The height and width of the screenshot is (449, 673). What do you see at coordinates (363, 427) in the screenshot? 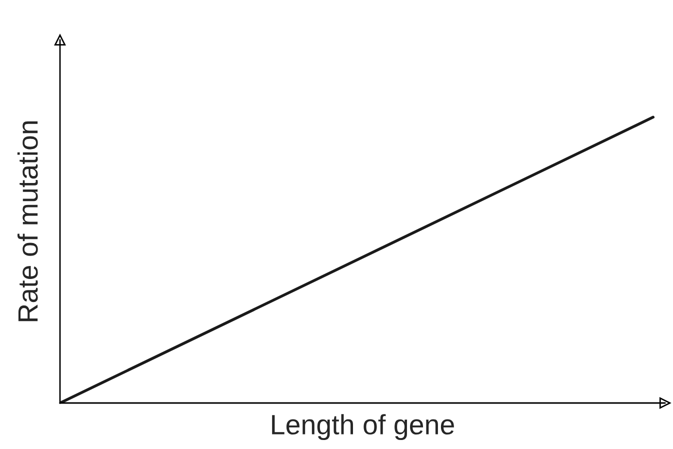
I see `x-axis-title: Length of gene` at bounding box center [363, 427].